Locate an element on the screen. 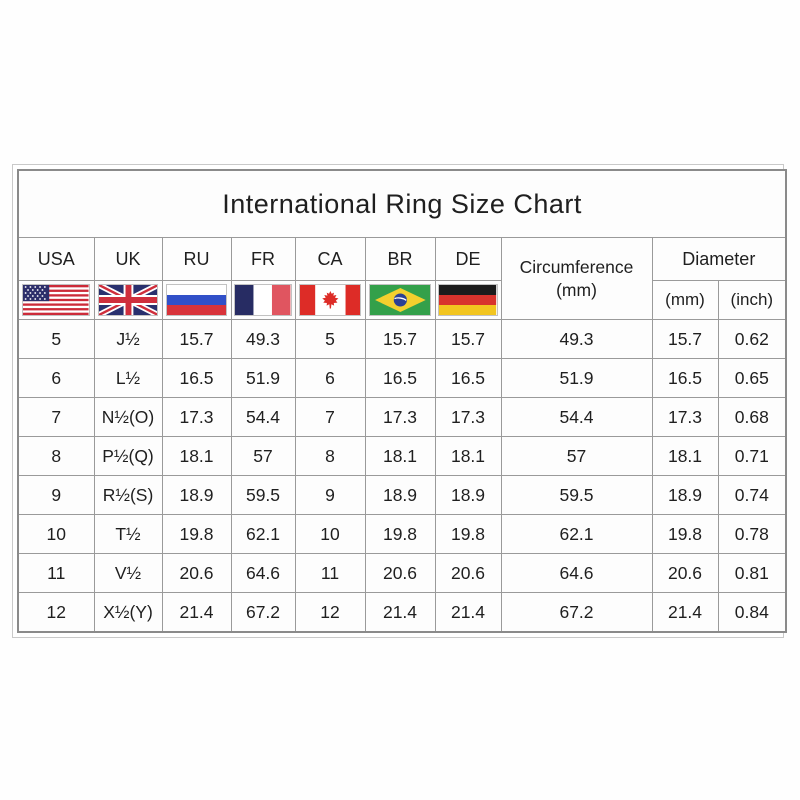  chart-title: International Ring Size Chart is located at coordinates (402, 203).